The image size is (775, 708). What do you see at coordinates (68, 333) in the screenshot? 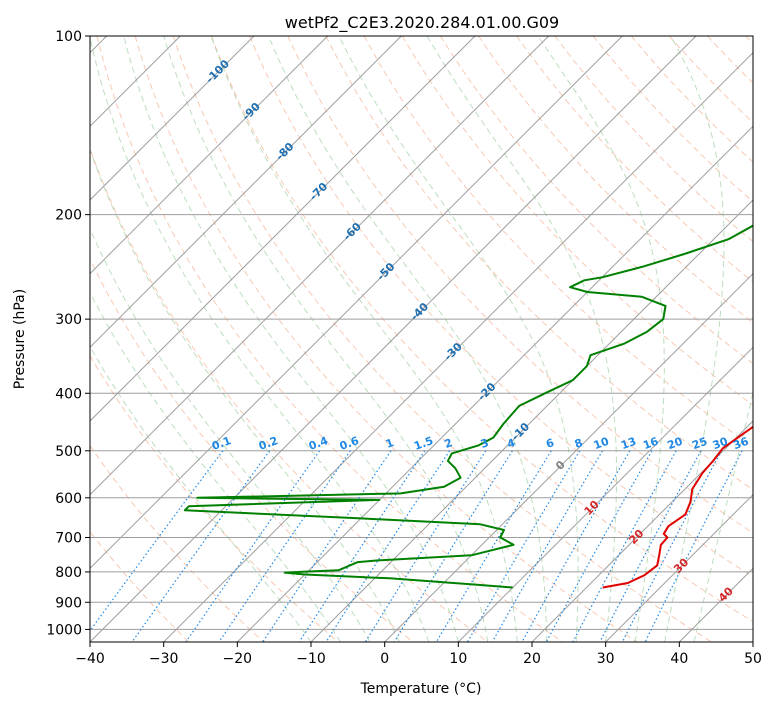
I see `y-axis: 100 200 300 400 500 600 700 800 900 1000` at bounding box center [68, 333].